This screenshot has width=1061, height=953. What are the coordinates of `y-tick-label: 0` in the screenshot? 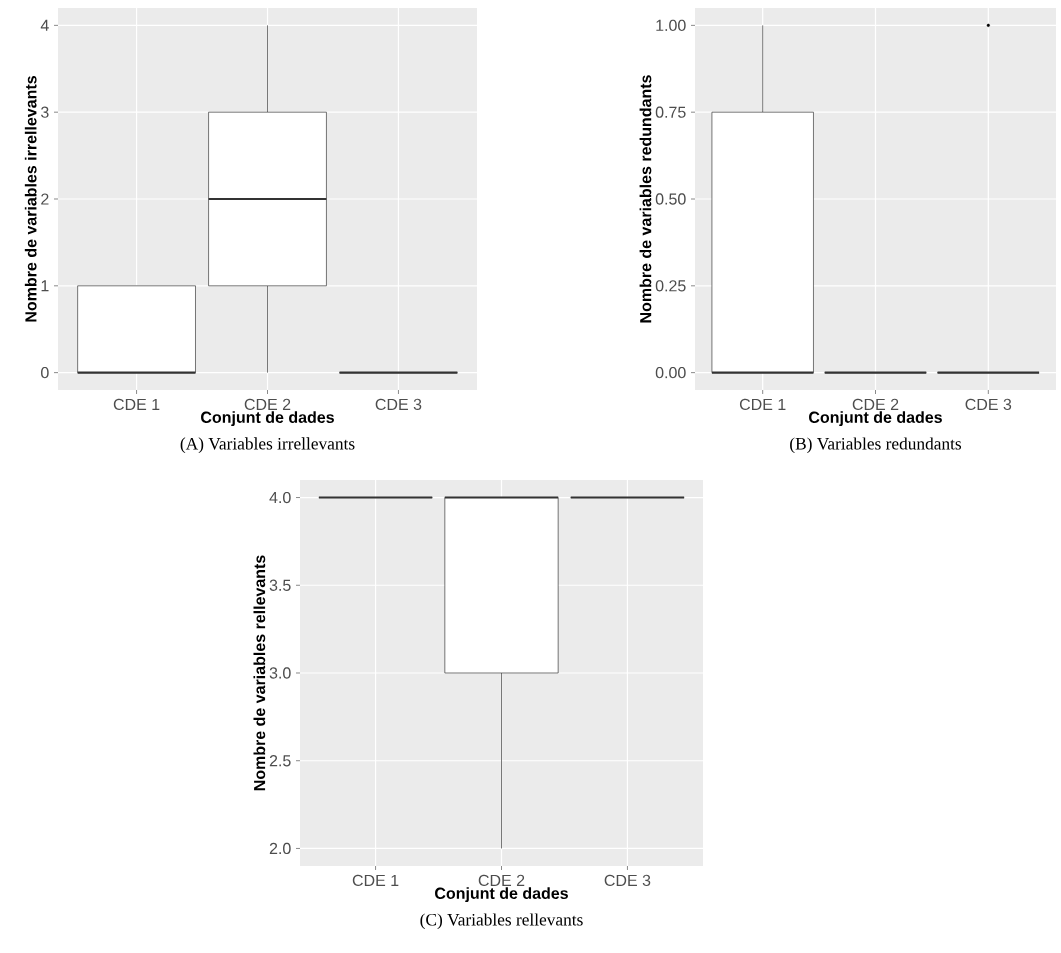 It's located at (45, 372).